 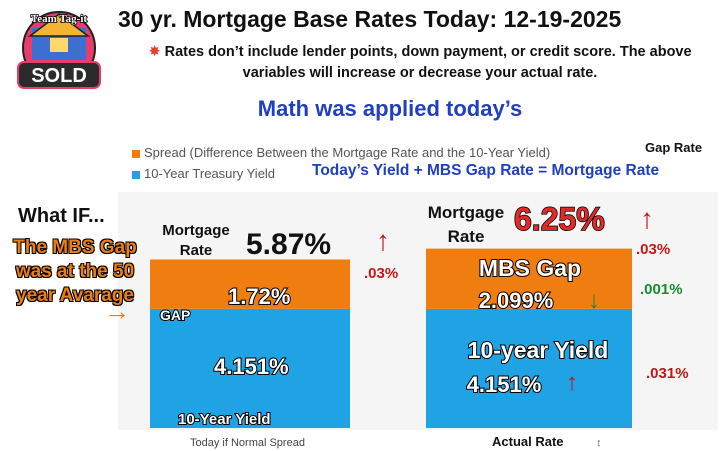 I want to click on right-yield-change: .031%, so click(x=667, y=373).